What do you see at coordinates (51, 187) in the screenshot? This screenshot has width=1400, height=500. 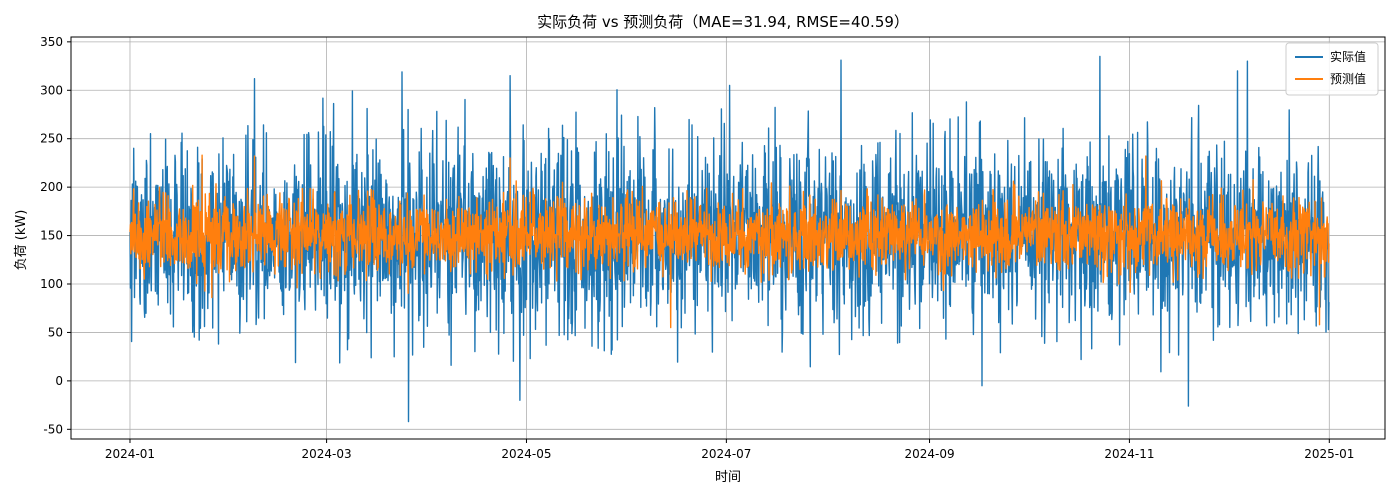 I see `y-tick-label: 200` at bounding box center [51, 187].